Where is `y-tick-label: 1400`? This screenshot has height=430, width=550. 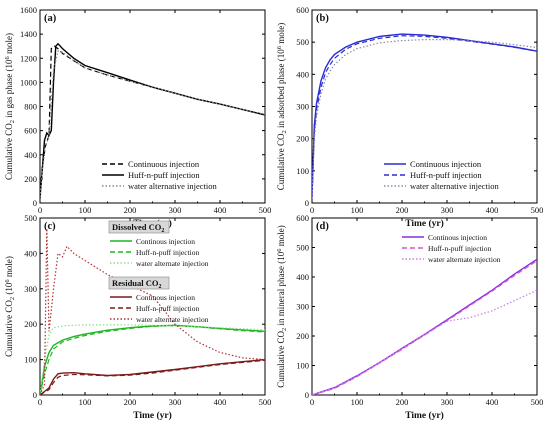
y-tick-label: 1400 is located at coordinates (28, 34).